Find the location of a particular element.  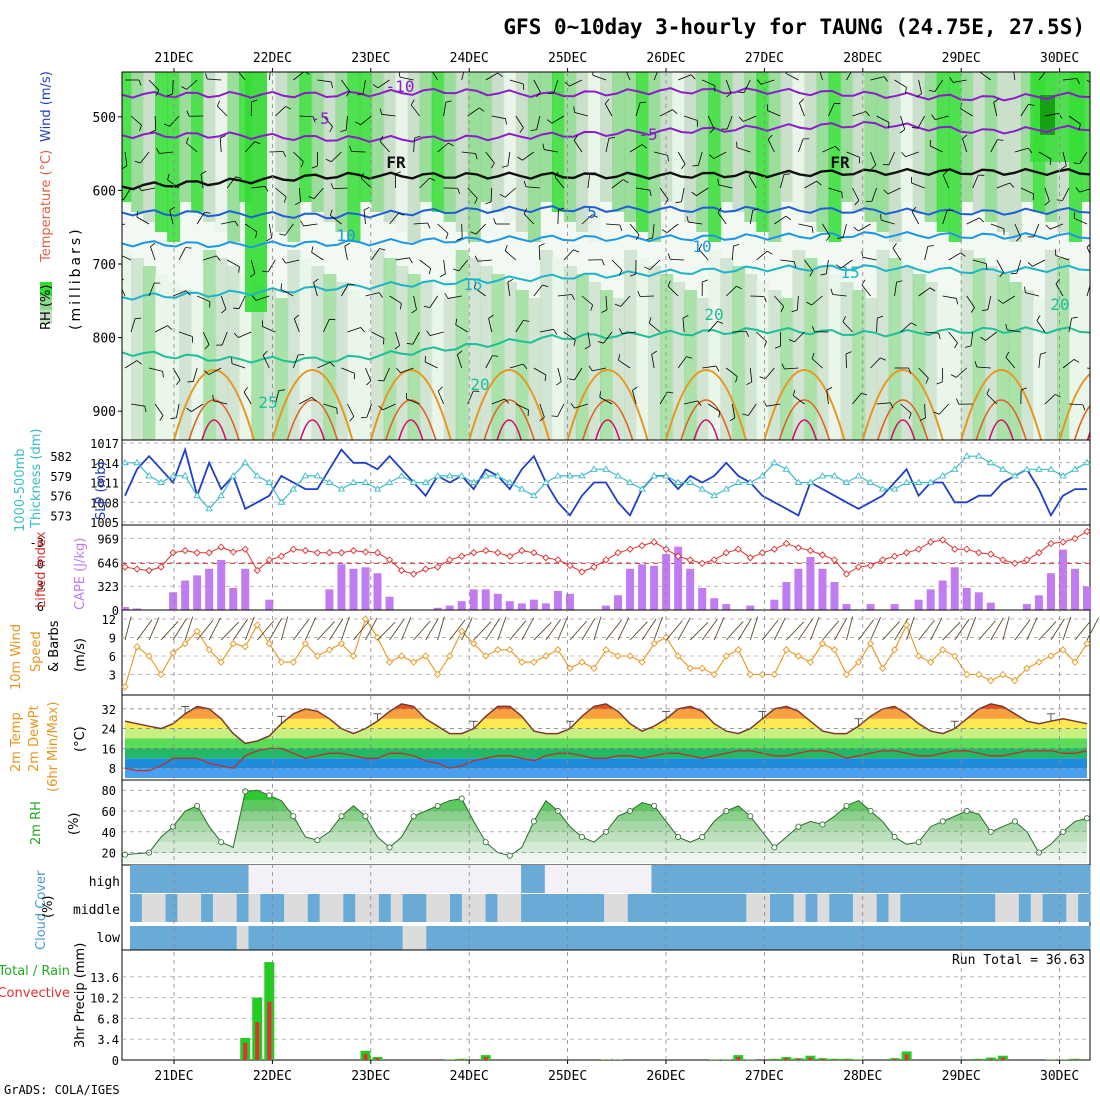

cloud-level-high: high is located at coordinates (104, 882).